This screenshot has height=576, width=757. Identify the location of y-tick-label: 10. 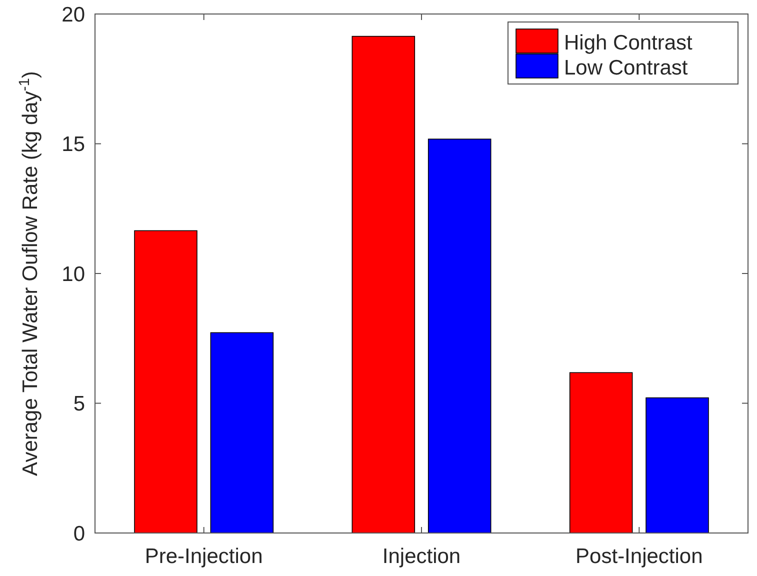
(73, 274).